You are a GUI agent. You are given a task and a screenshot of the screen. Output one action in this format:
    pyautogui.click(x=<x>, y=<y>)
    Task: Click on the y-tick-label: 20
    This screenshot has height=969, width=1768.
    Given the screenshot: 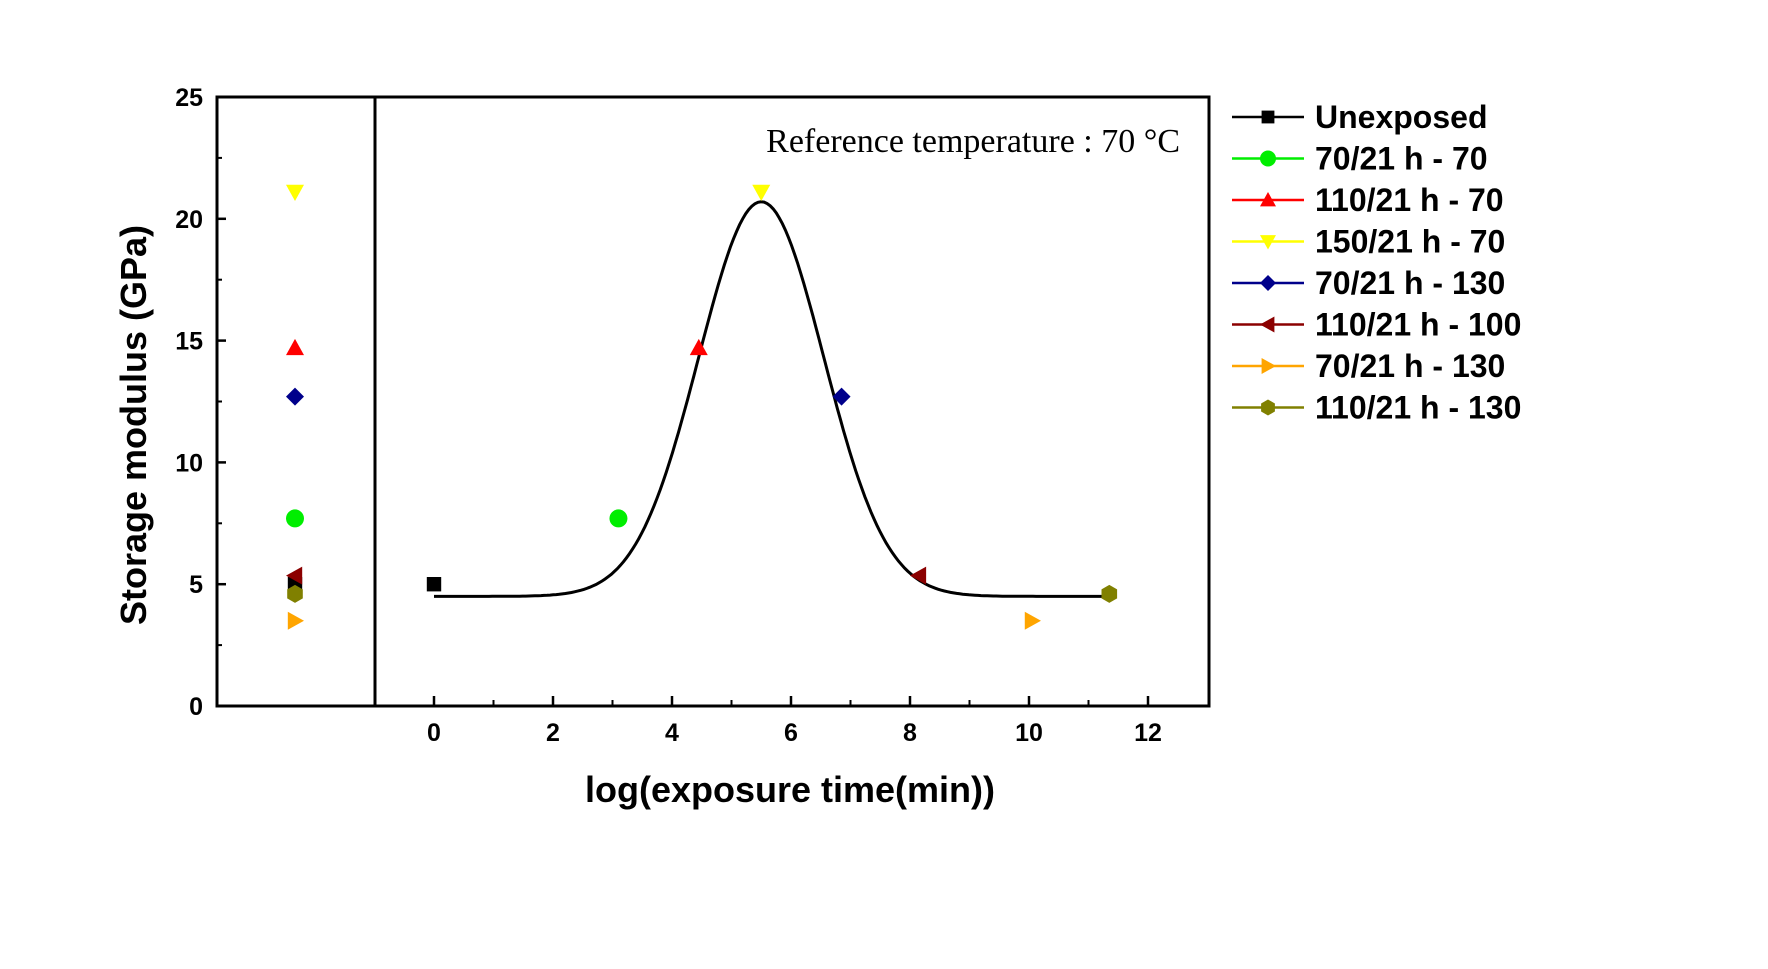 What is the action you would take?
    pyautogui.click(x=189, y=220)
    